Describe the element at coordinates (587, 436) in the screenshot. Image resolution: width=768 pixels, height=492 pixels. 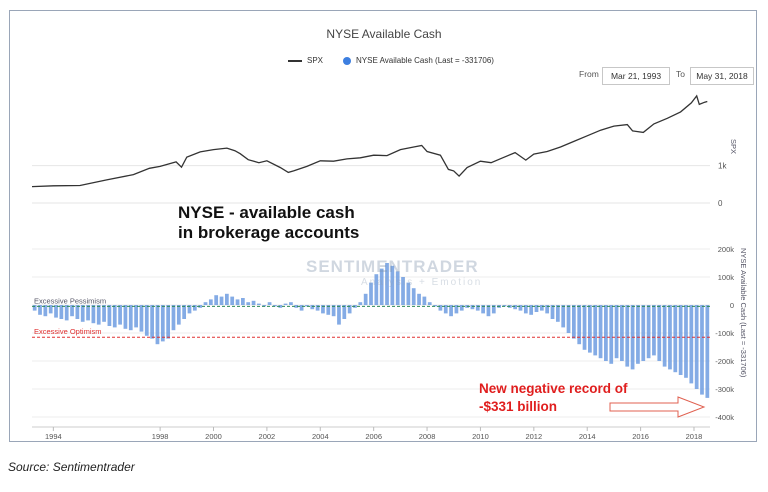
I see `x-tick-label: 2014` at that location.